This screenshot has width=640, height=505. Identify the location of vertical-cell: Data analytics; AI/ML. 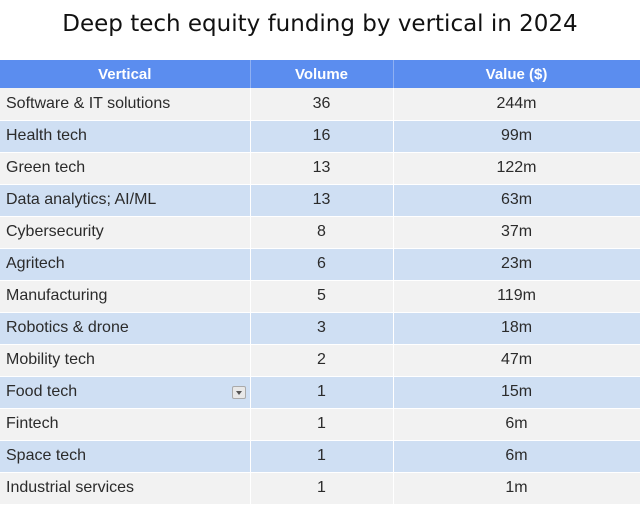
(125, 200).